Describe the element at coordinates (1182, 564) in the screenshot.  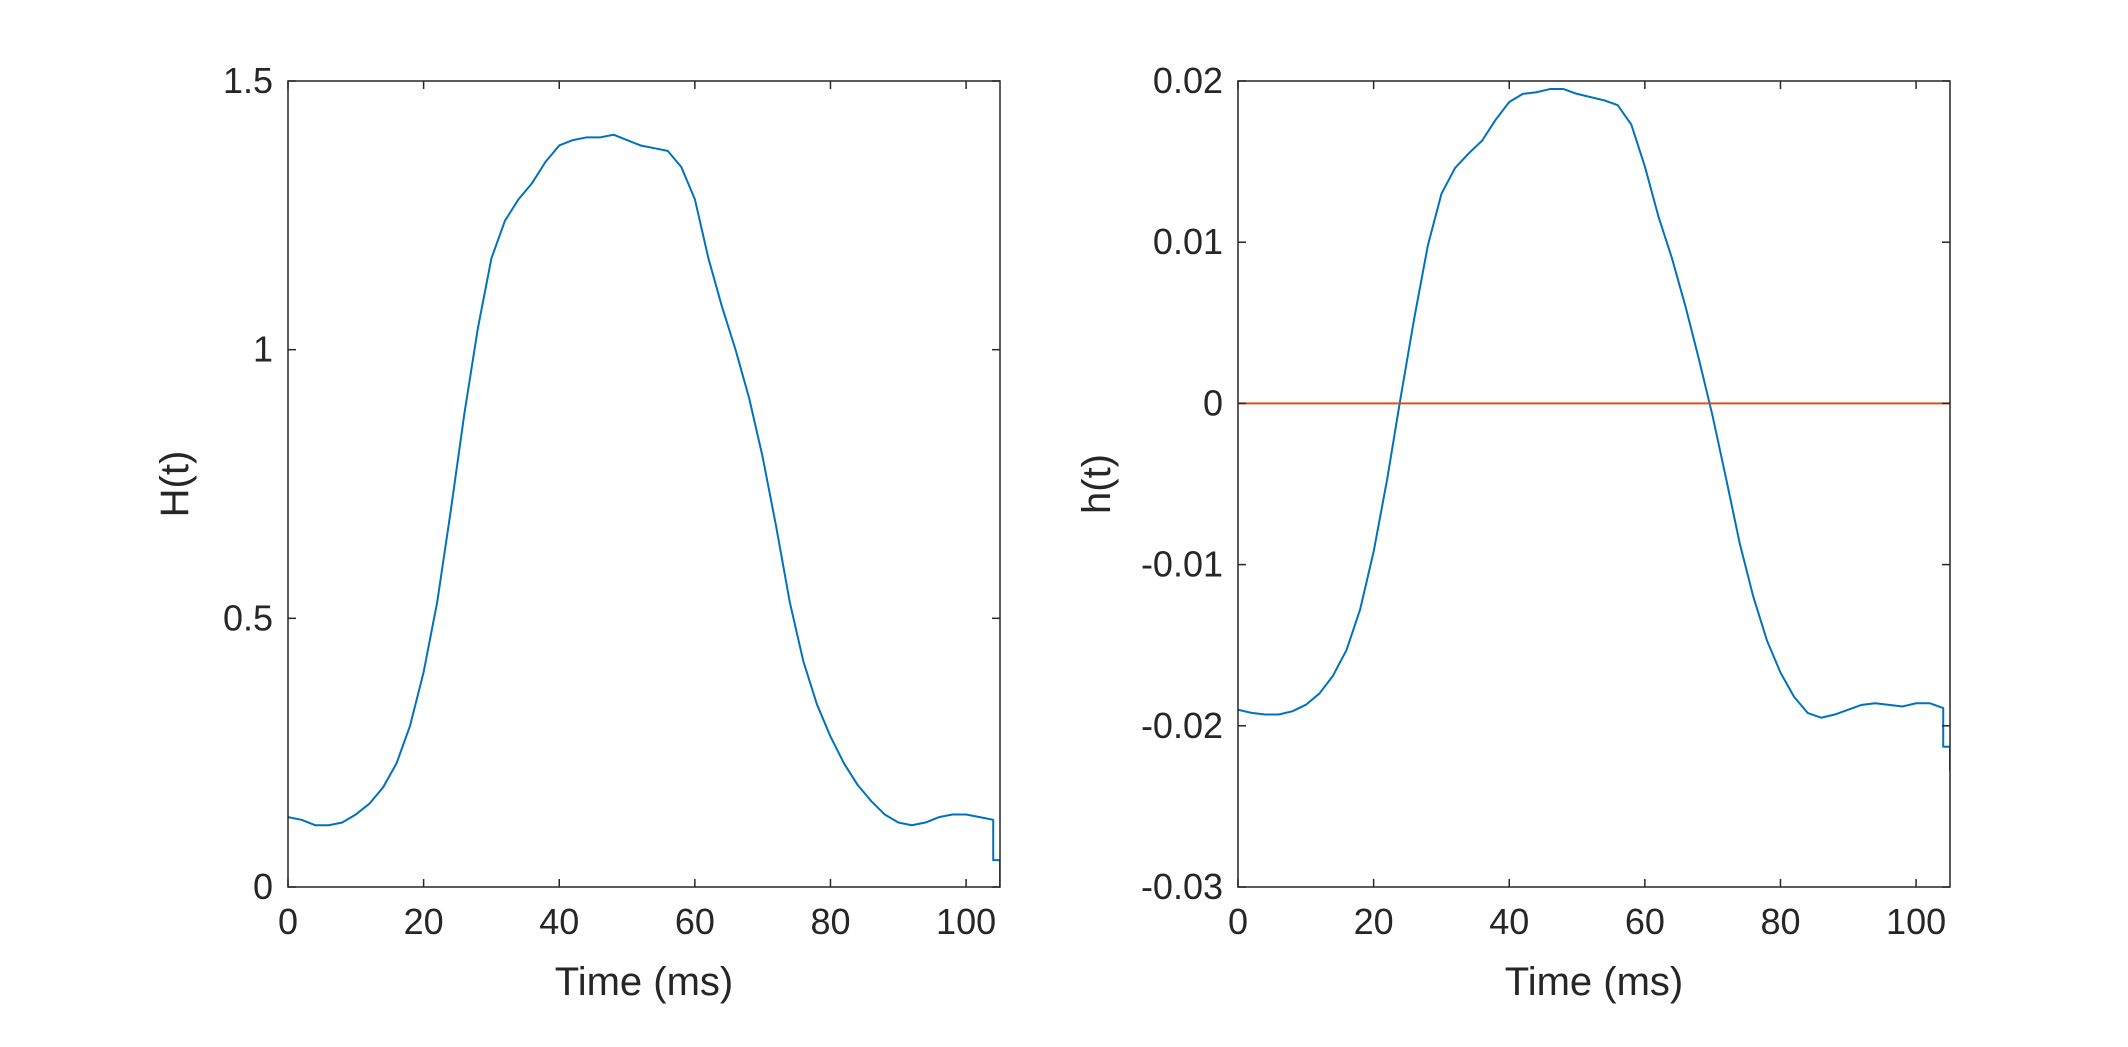
I see `y-tick-label: -0.01` at that location.